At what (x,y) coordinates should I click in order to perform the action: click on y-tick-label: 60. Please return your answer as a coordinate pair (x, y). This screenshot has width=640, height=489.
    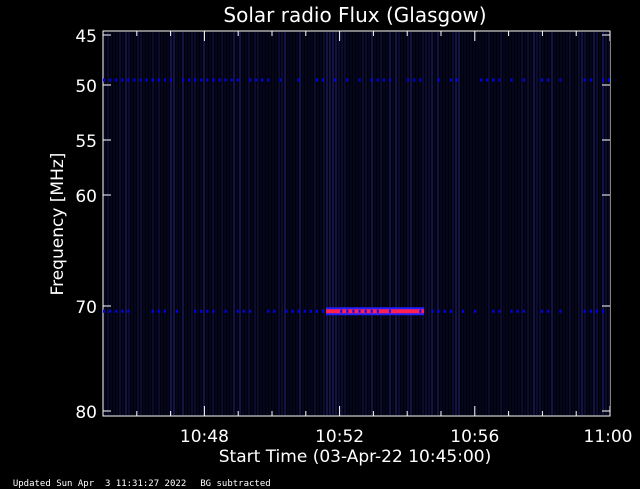
    Looking at the image, I should click on (86, 197).